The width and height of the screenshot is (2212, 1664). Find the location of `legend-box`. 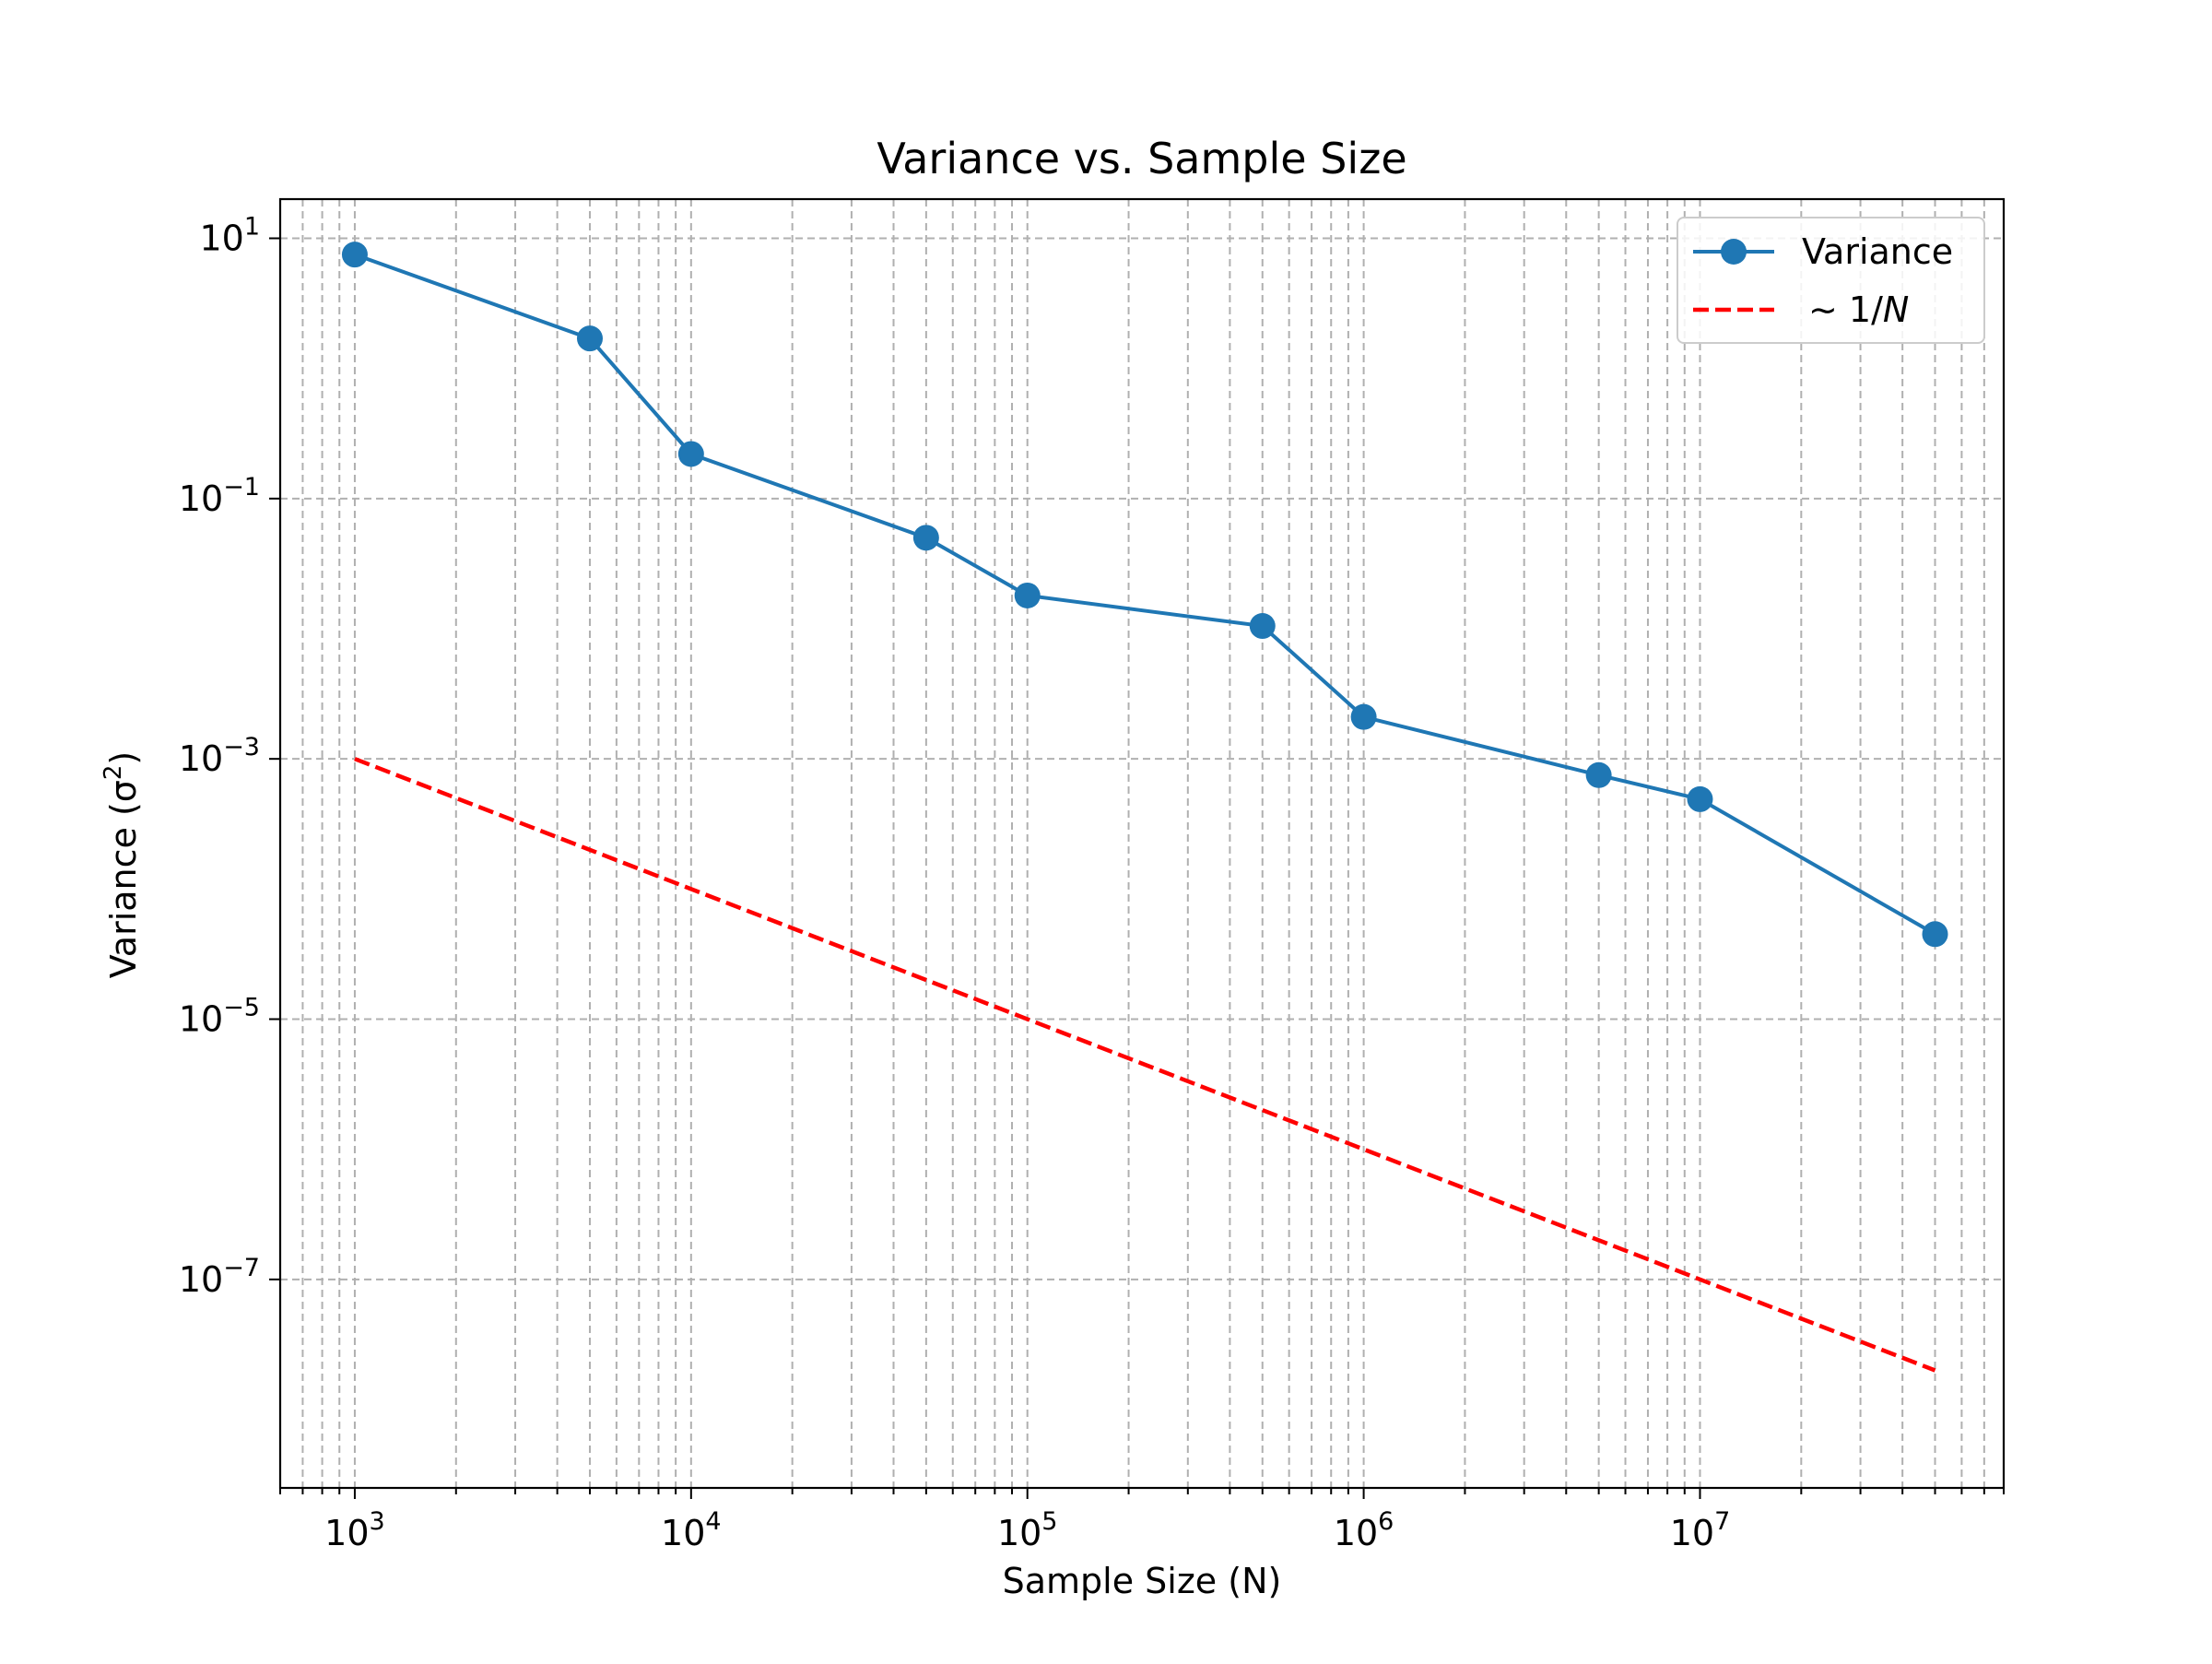

legend-box is located at coordinates (1831, 280).